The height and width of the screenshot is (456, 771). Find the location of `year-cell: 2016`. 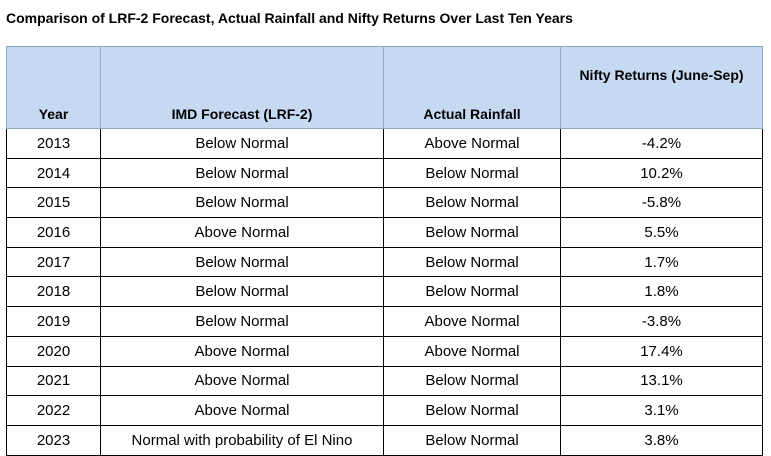

year-cell: 2016 is located at coordinates (53, 232).